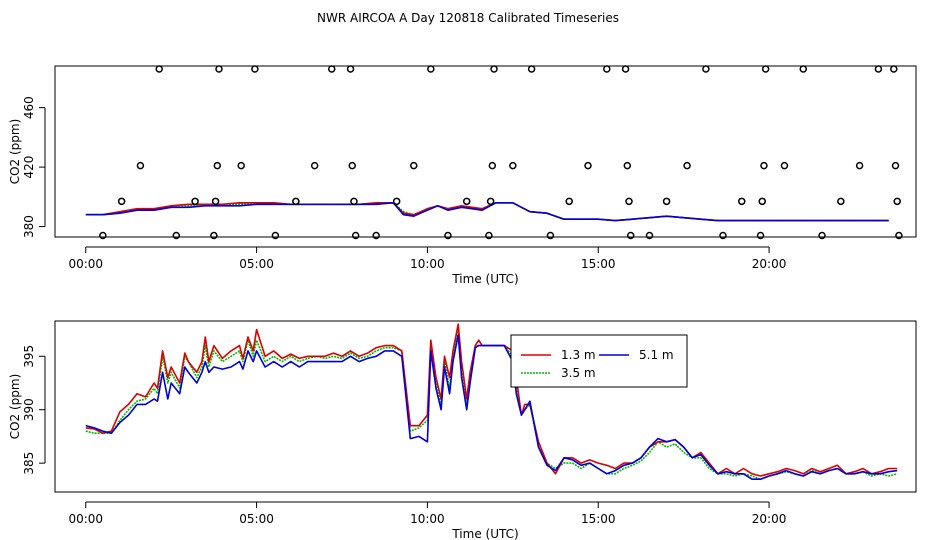 This screenshot has height=540, width=936. Describe the element at coordinates (578, 355) in the screenshot. I see `legend-label-1-3-m: 1.3 m` at that location.